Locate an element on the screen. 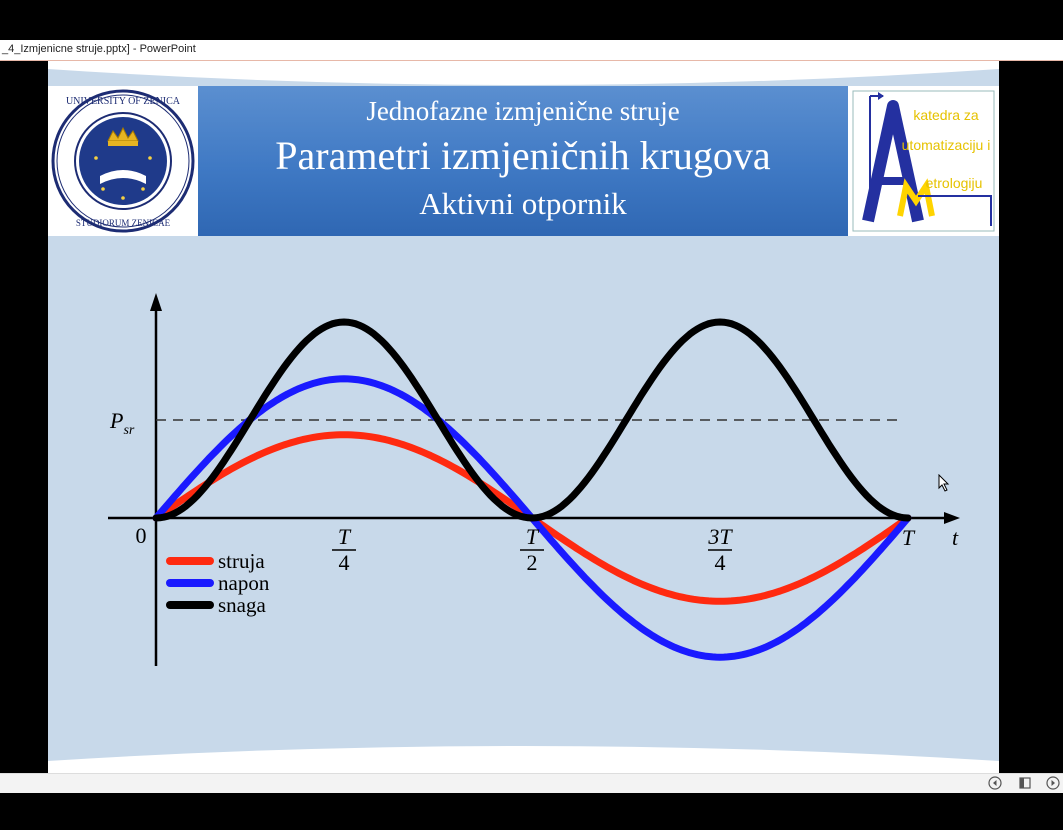 The width and height of the screenshot is (1063, 830). psr-label: Psr is located at coordinates (122, 423).